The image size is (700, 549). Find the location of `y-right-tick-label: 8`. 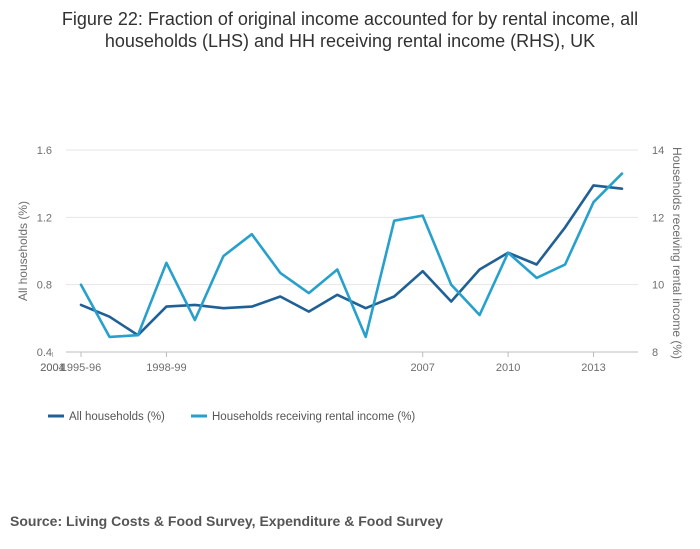

y-right-tick-label: 8 is located at coordinates (655, 353).